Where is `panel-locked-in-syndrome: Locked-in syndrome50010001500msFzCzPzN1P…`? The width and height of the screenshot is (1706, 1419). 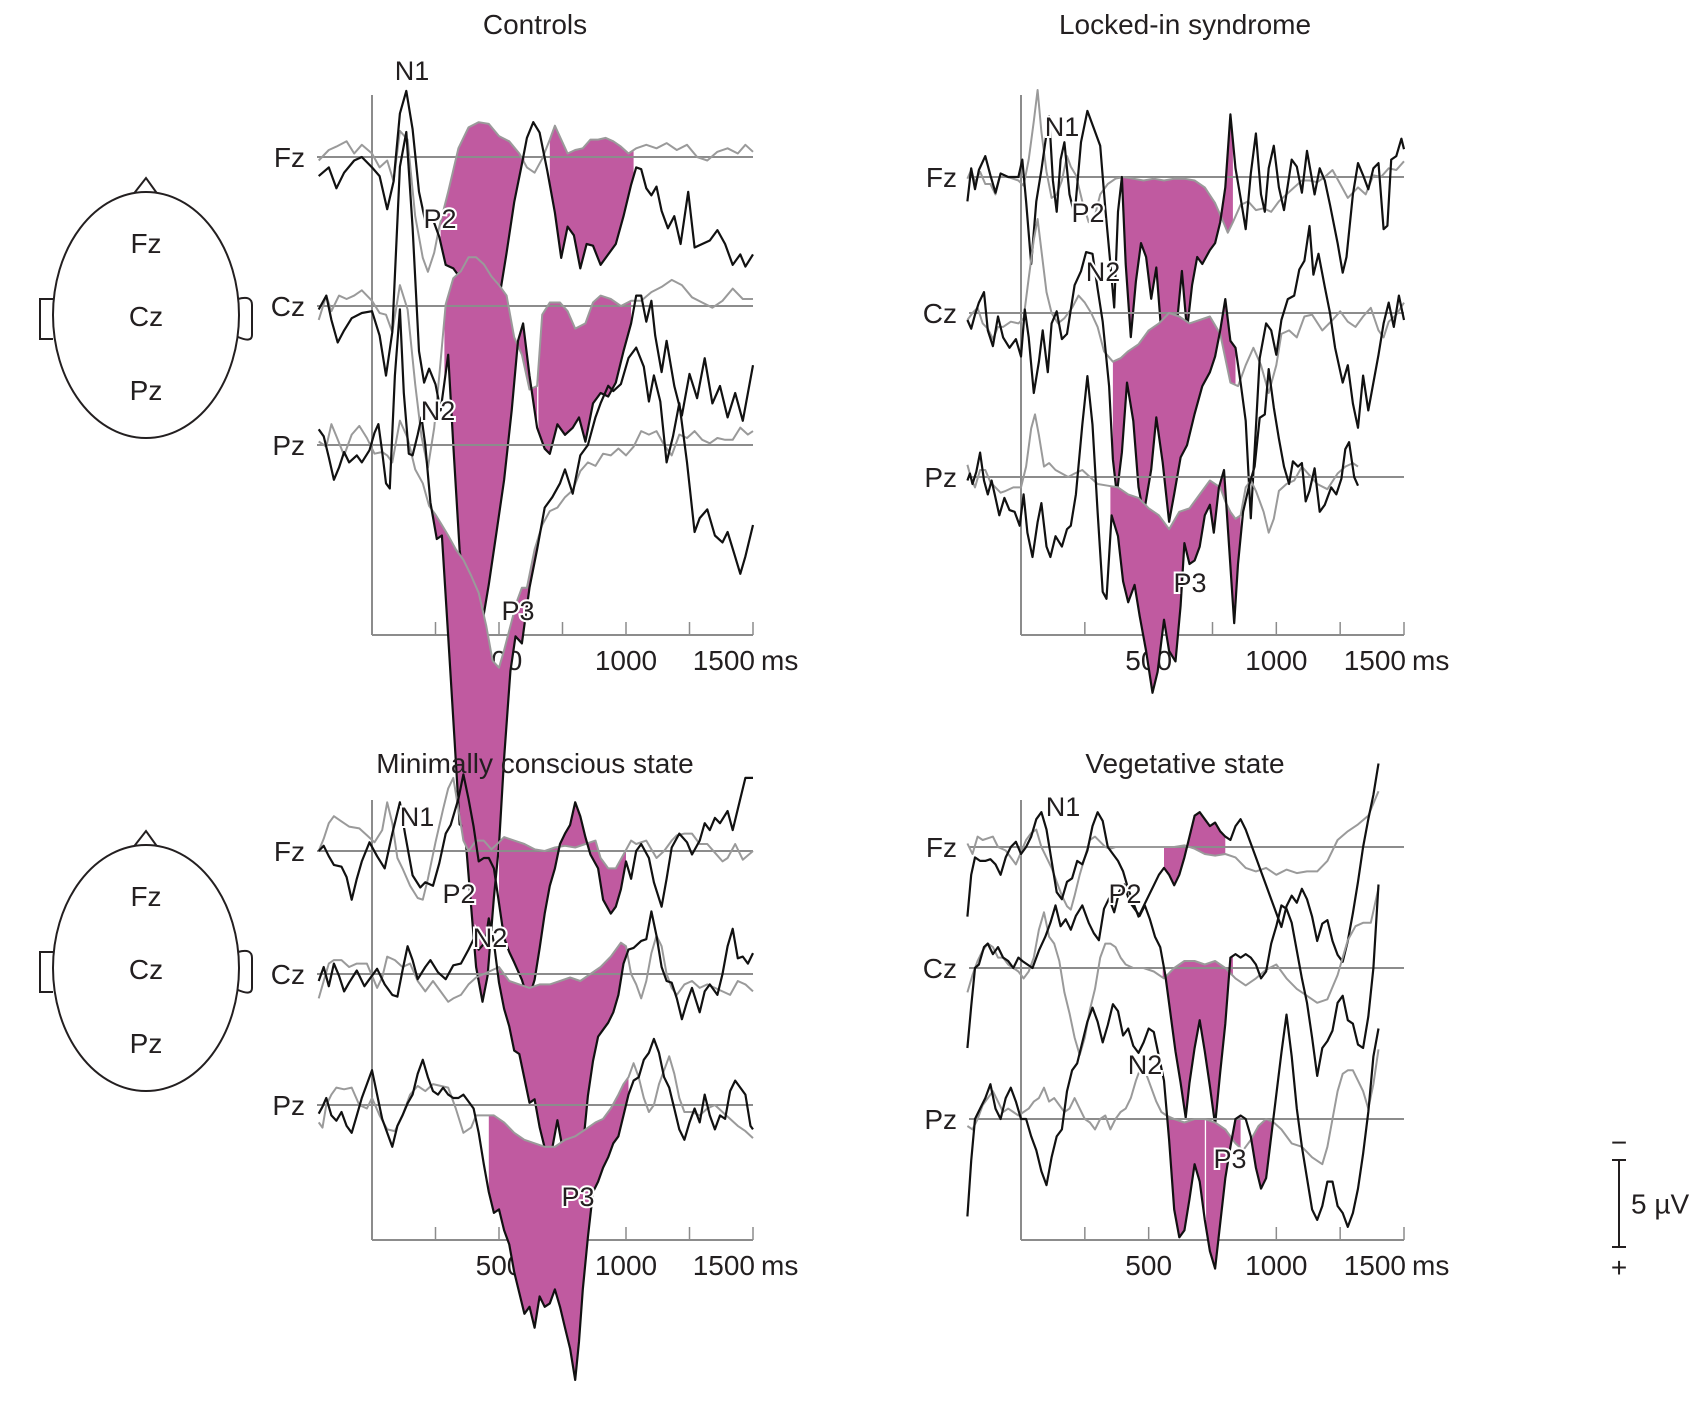 panel-locked-in-syndrome: Locked-in syndrome50010001500msFzCzPzN1P… is located at coordinates (1186, 351).